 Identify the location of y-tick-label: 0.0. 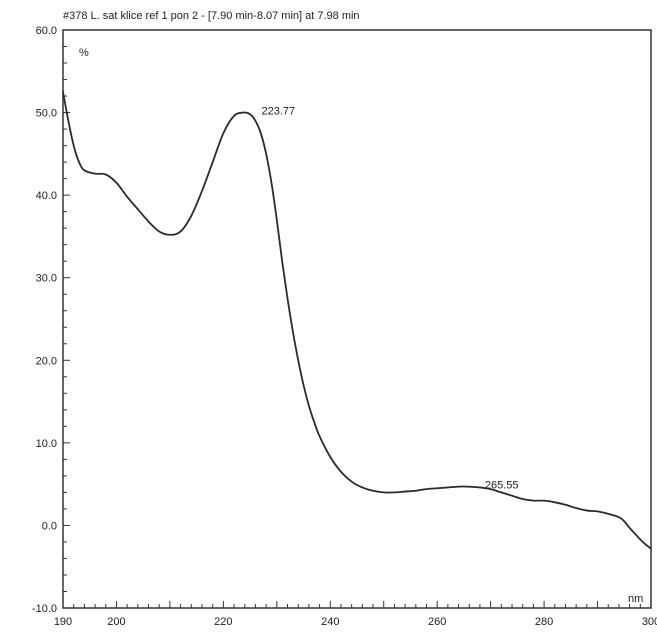
(49, 526).